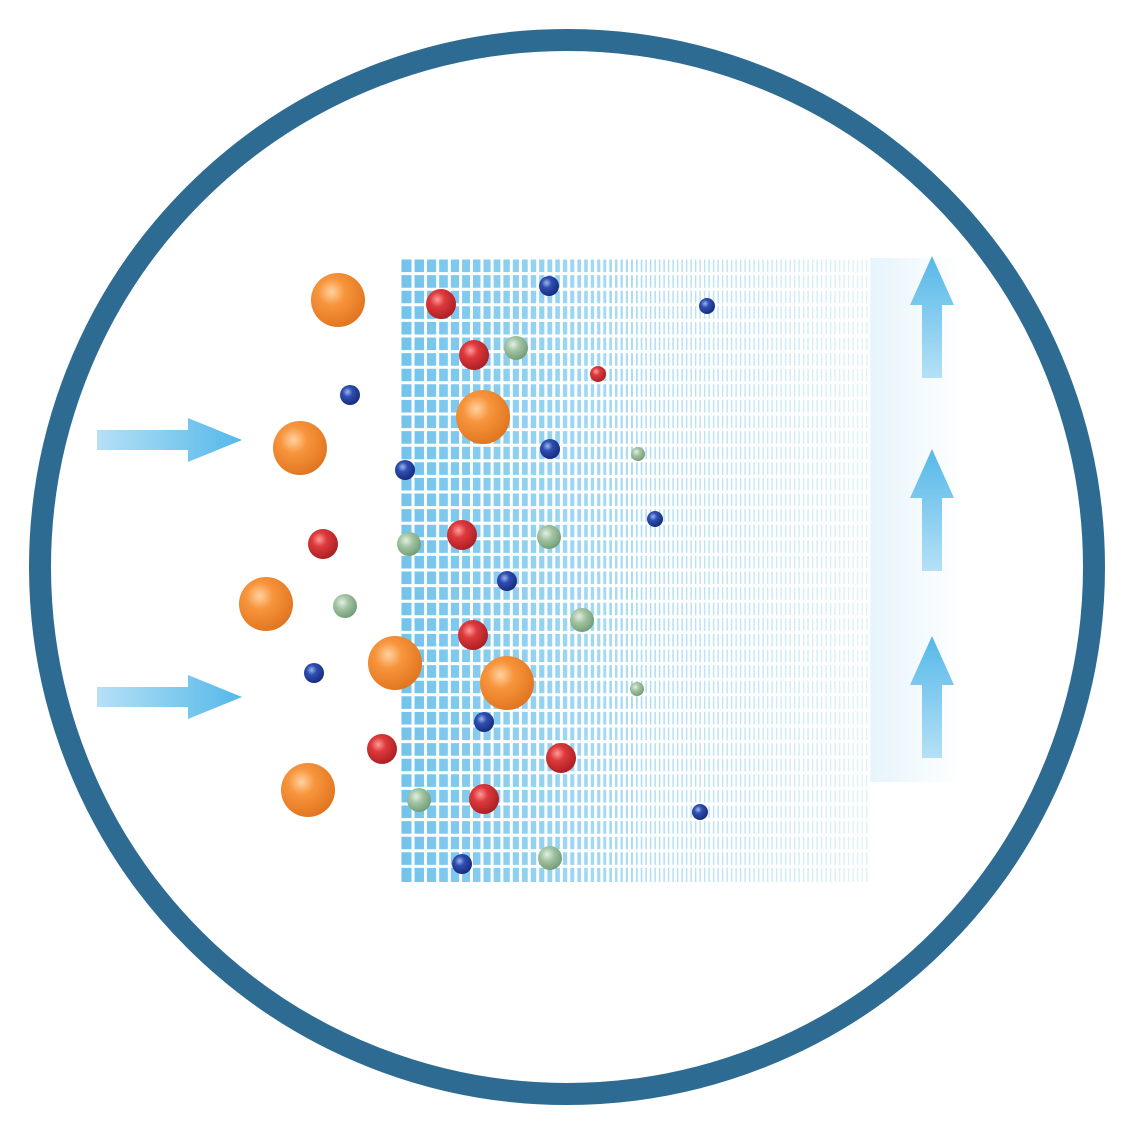 Image resolution: width=1134 pixels, height=1134 pixels. Describe the element at coordinates (169, 568) in the screenshot. I see `inflow-arrows` at that location.